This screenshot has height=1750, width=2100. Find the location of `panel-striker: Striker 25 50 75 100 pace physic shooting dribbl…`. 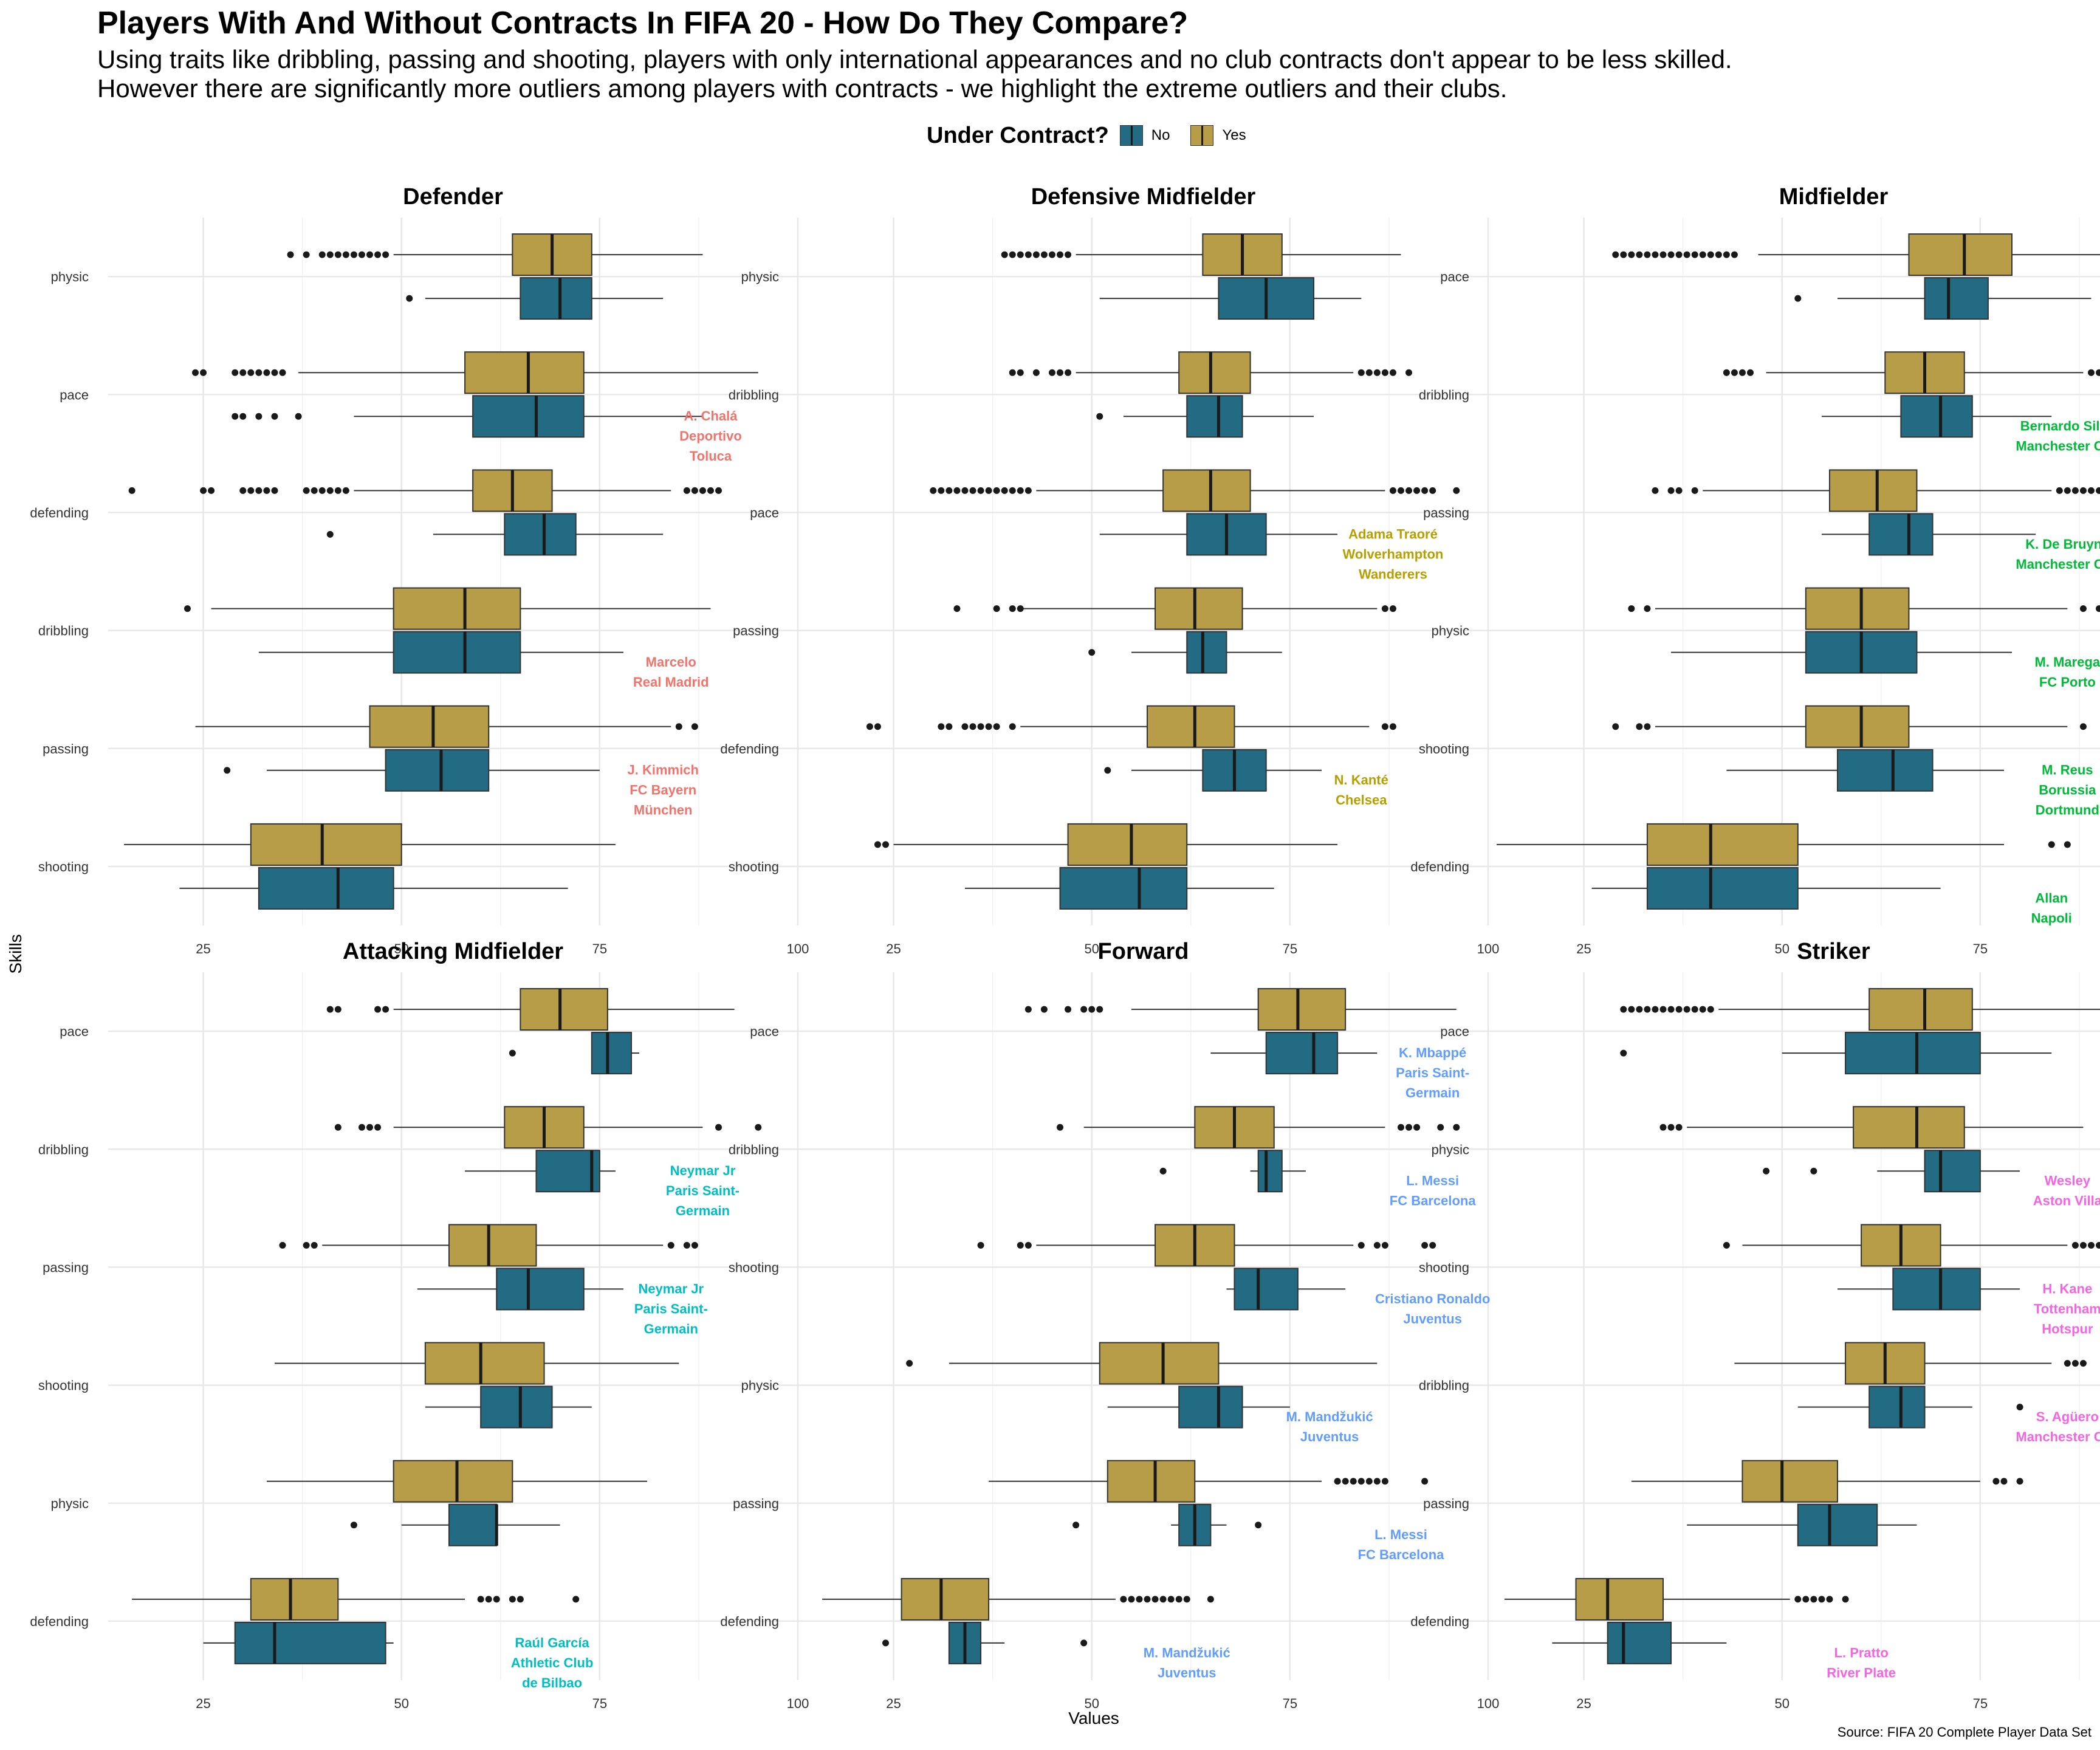

panel-striker: Striker 25 50 75 100 pace physic shooting dribbl… is located at coordinates (1755, 1325).